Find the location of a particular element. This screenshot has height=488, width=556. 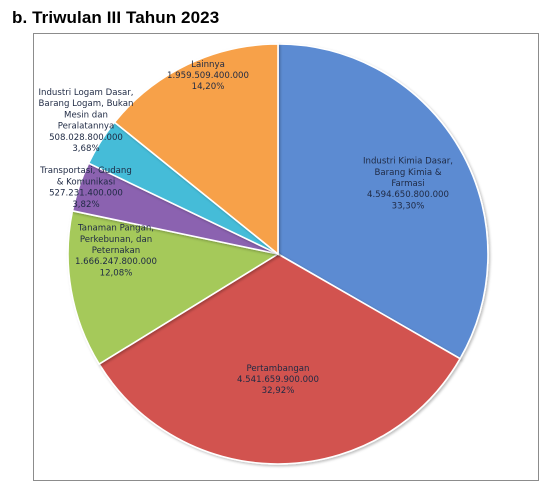

slice-label-line: Industri Kimia Dasar, is located at coordinates (408, 162).